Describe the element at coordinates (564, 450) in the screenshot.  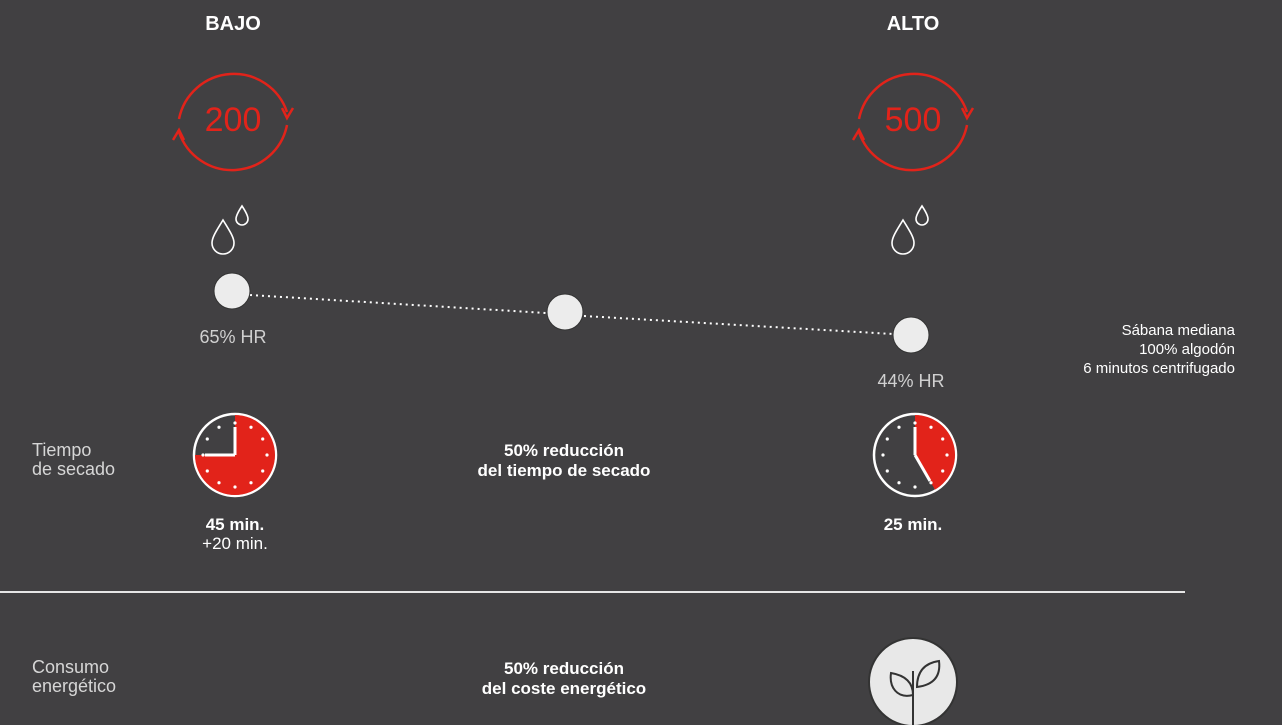
I see `time-reduction-line1: 50% reducción` at that location.